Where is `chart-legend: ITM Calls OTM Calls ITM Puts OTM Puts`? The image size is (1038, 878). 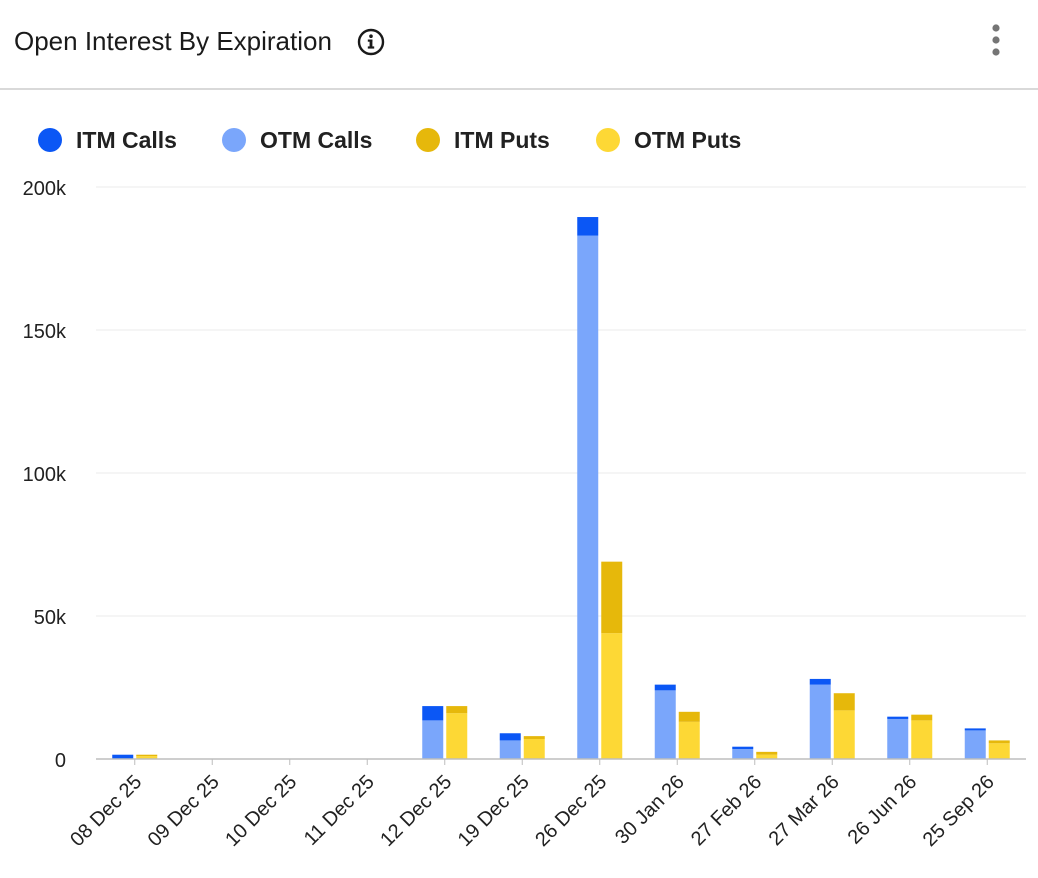 chart-legend: ITM Calls OTM Calls ITM Puts OTM Puts is located at coordinates (519, 140).